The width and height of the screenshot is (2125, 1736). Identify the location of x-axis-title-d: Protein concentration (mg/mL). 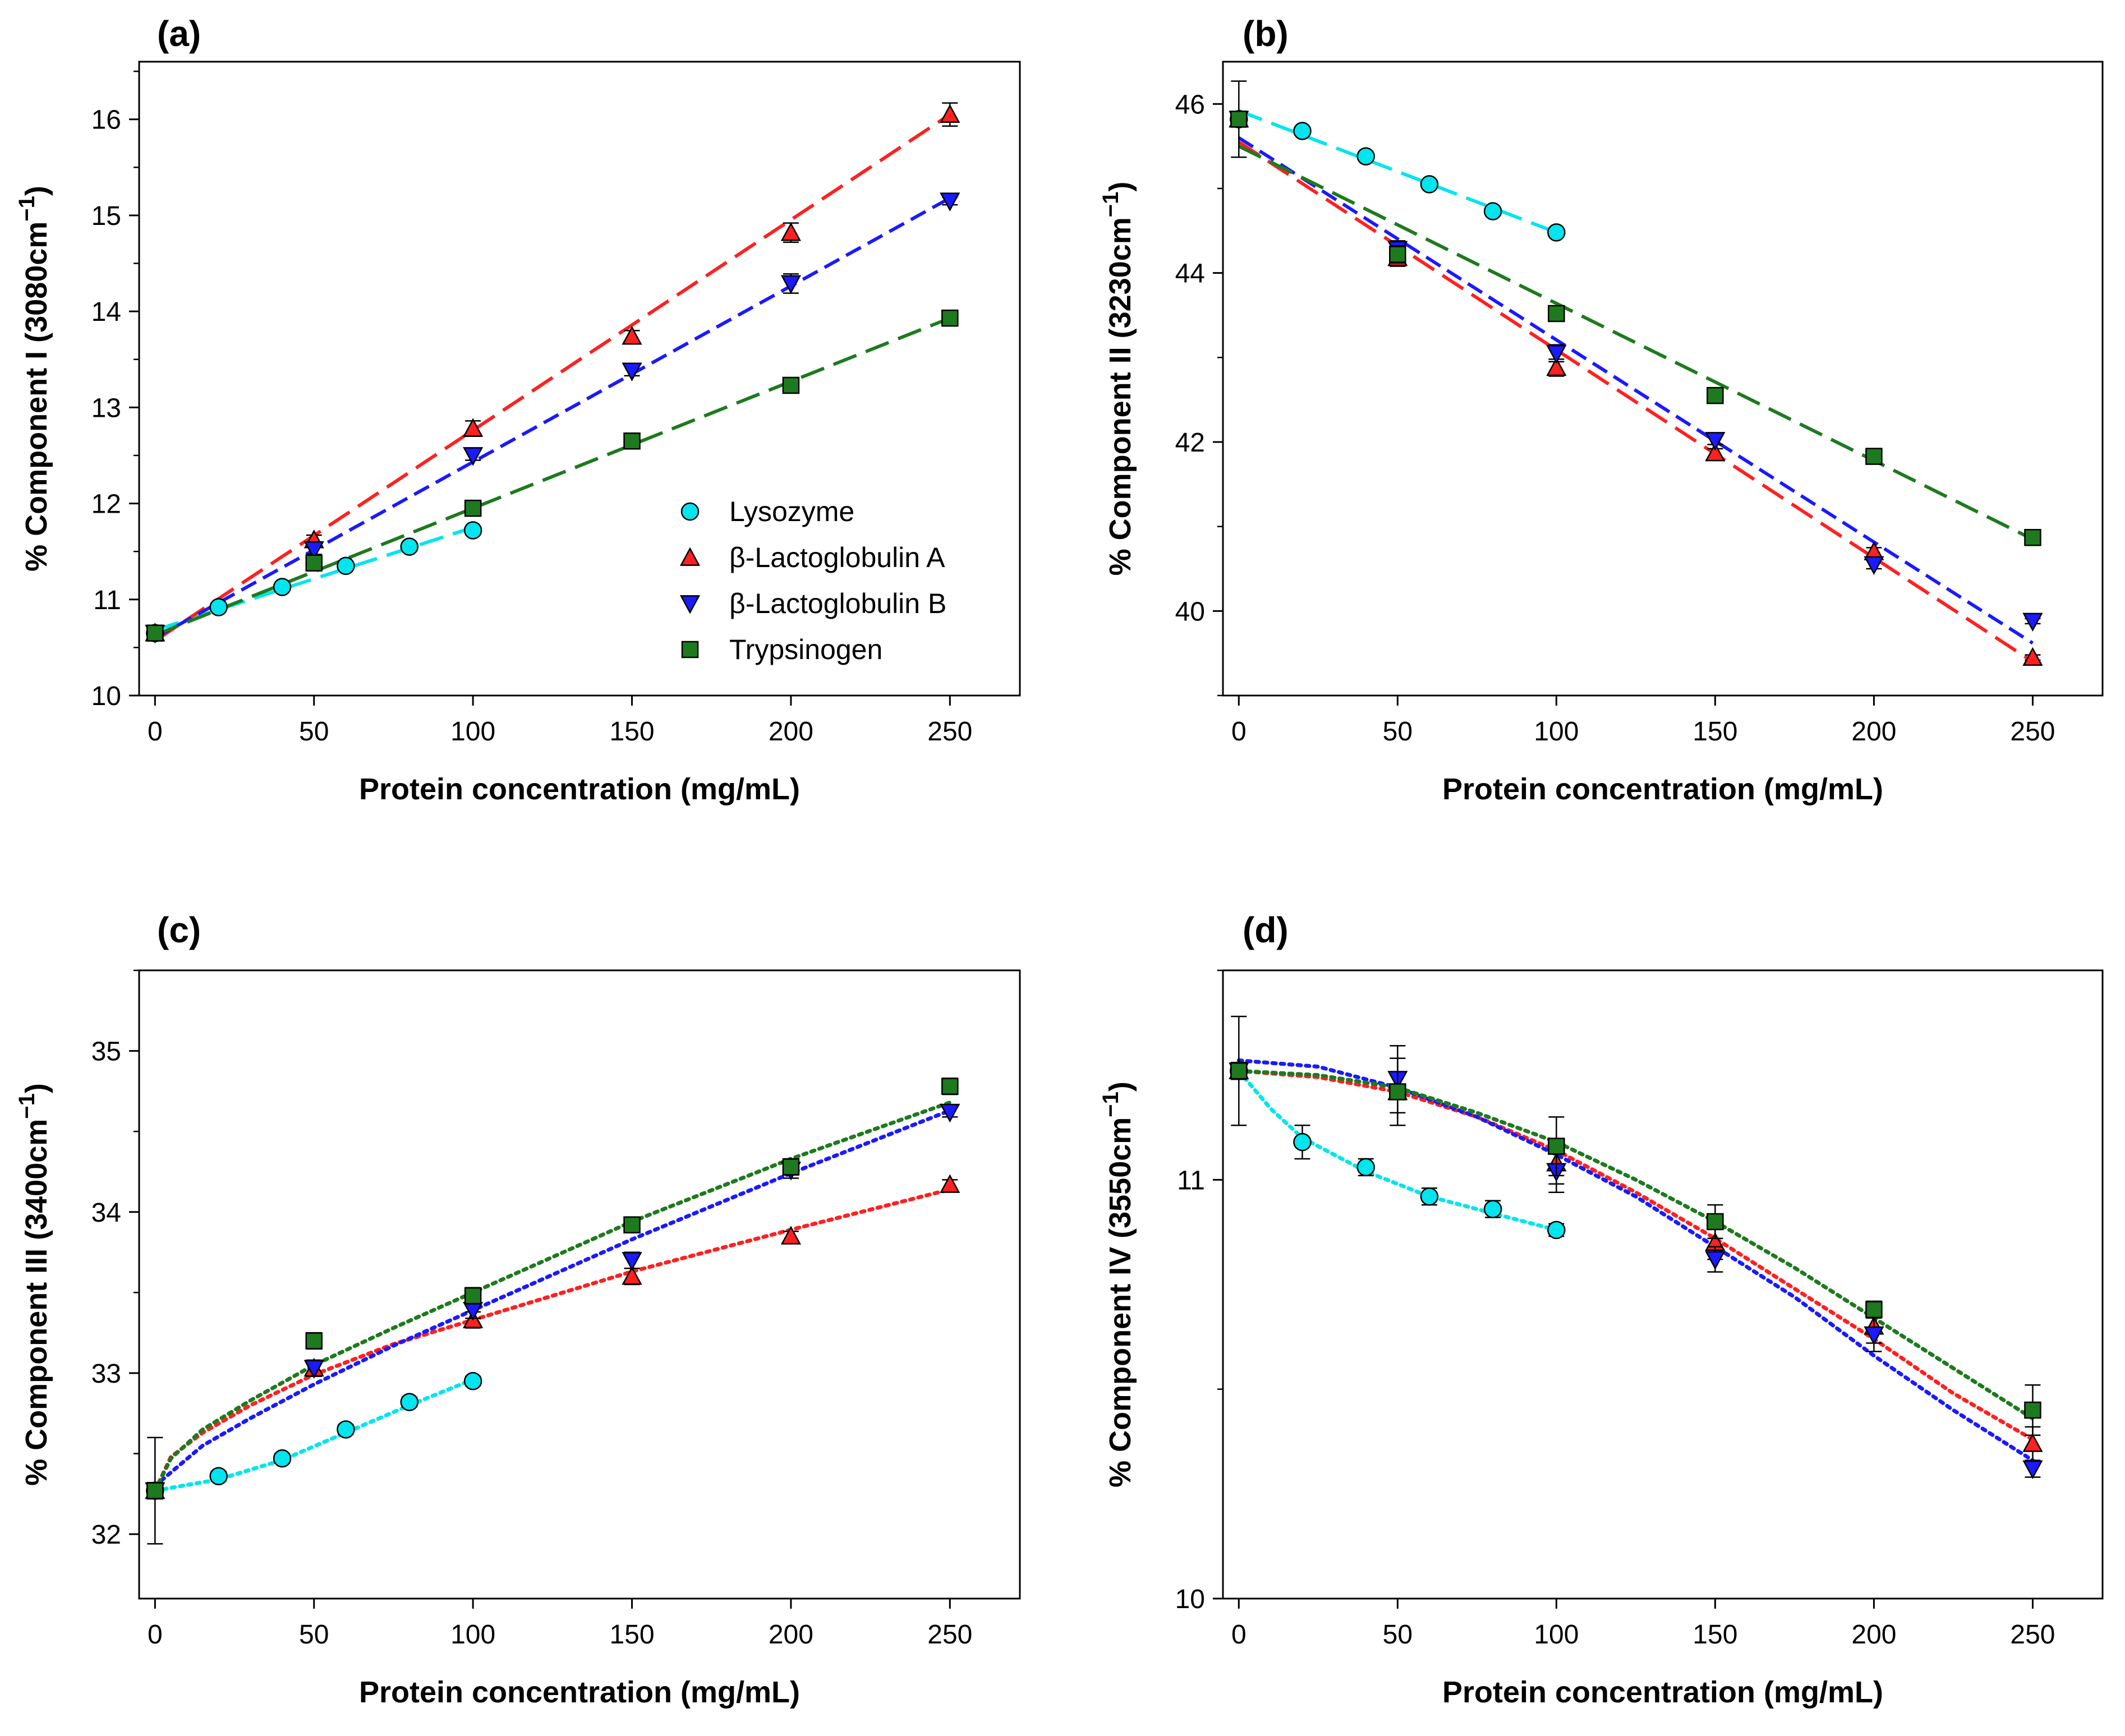
(1663, 1692).